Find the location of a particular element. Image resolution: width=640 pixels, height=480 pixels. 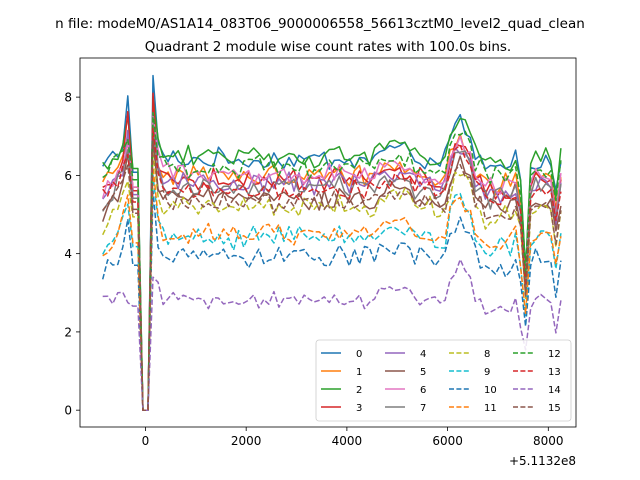

legend-label: 1 is located at coordinates (359, 372).